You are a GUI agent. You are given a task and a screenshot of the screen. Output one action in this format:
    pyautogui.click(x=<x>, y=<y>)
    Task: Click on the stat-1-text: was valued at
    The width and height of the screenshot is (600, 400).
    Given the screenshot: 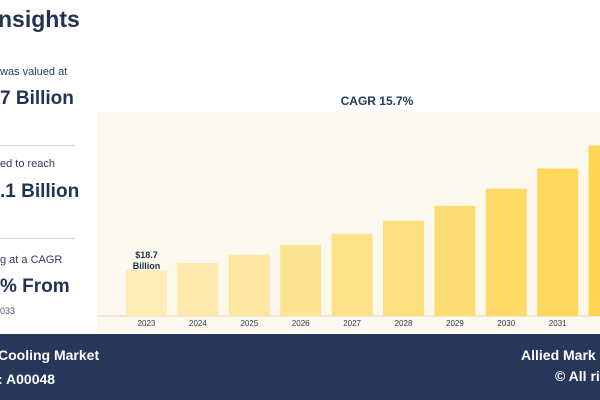 What is the action you would take?
    pyautogui.click(x=34, y=72)
    